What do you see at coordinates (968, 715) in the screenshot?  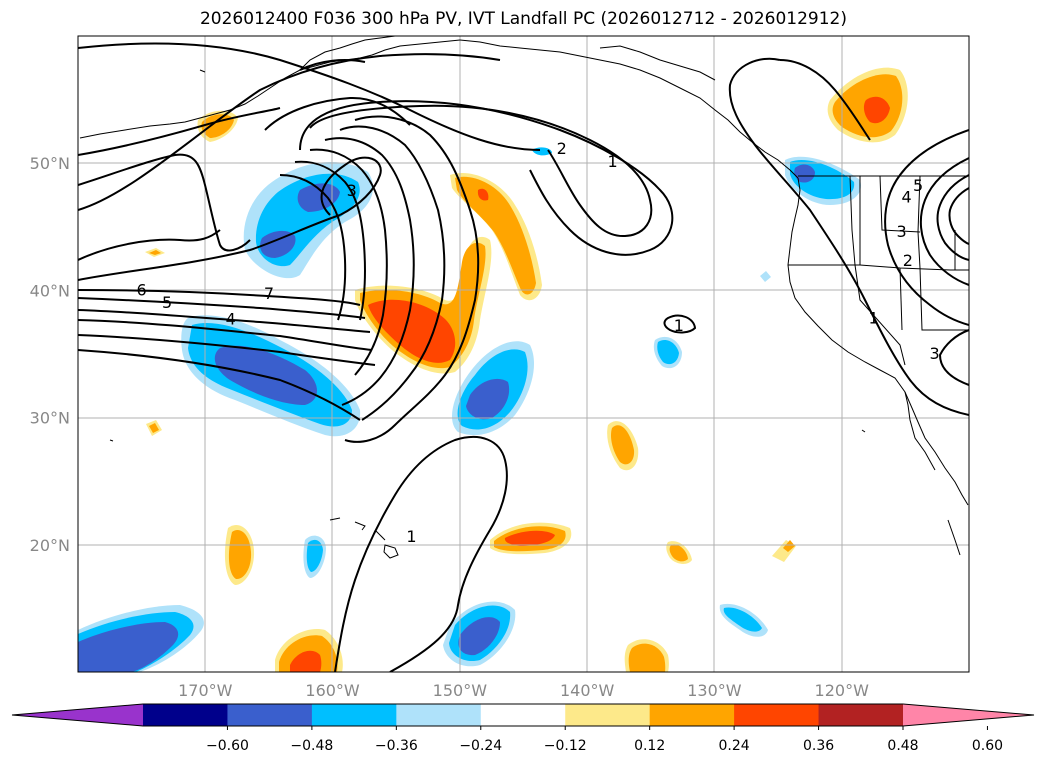 I see `colorbar-extend-high` at bounding box center [968, 715].